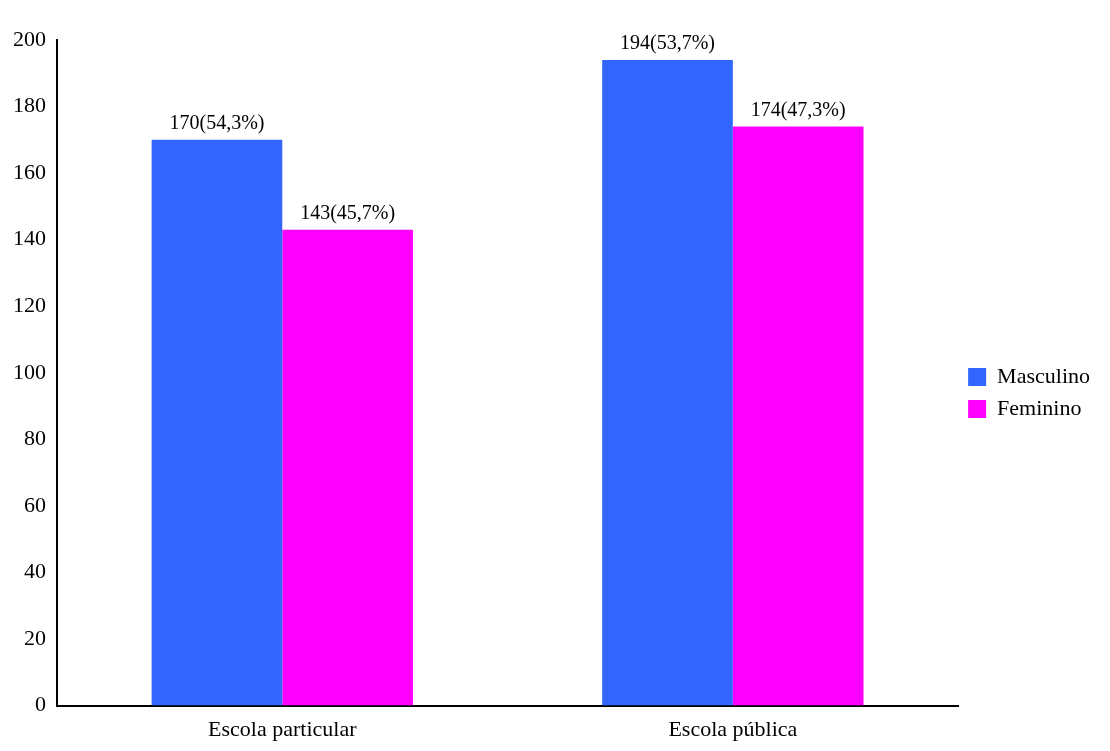  I want to click on y-tick-label: 160, so click(29, 171).